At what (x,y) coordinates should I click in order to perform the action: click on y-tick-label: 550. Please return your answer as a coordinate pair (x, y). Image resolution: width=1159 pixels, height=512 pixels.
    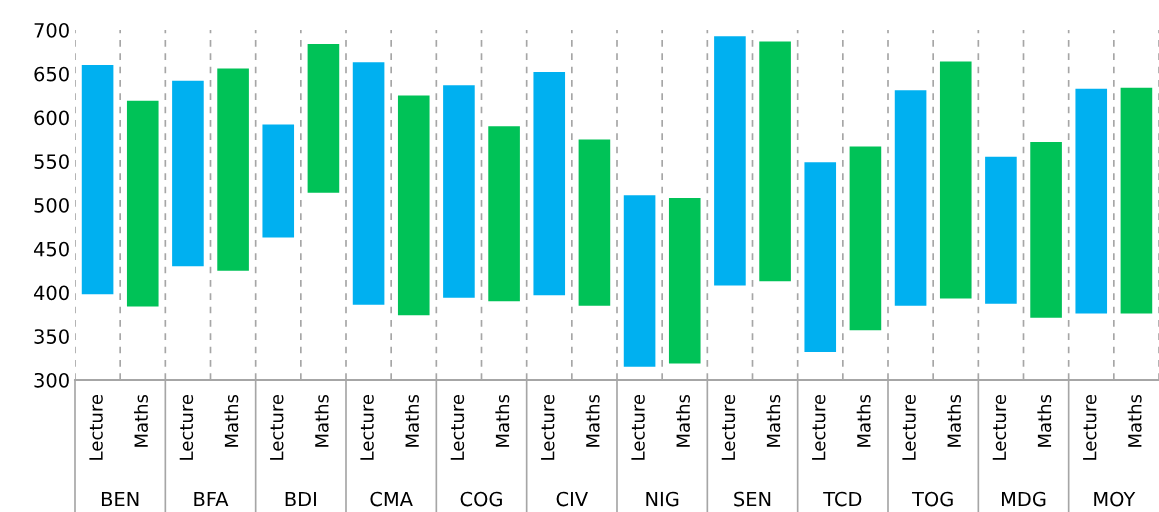
    Looking at the image, I should click on (51, 161).